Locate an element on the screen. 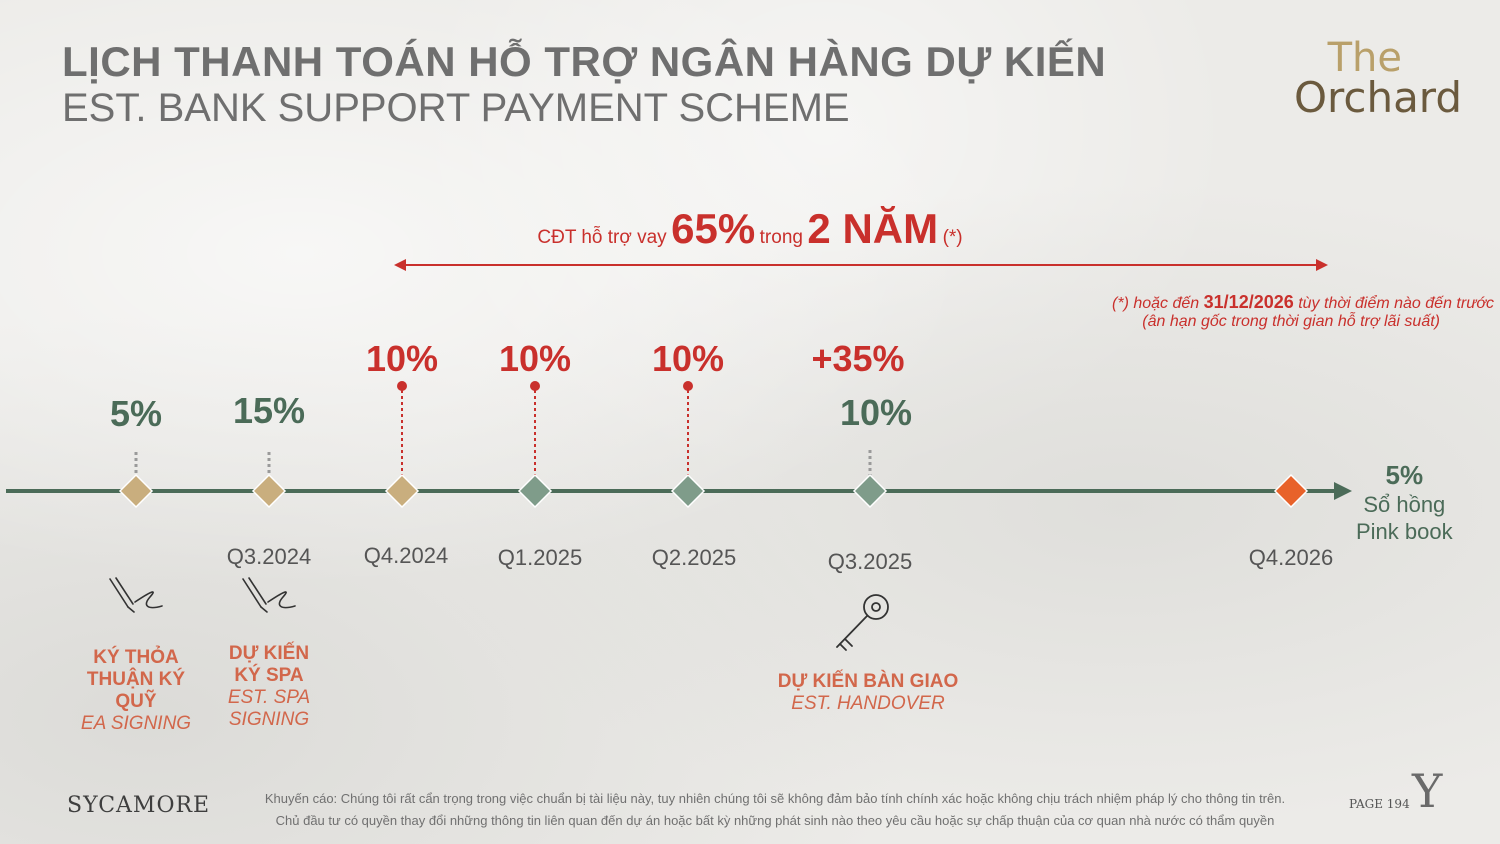 The width and height of the screenshot is (1500, 844). quarter-label: Q3.2024 is located at coordinates (269, 556).